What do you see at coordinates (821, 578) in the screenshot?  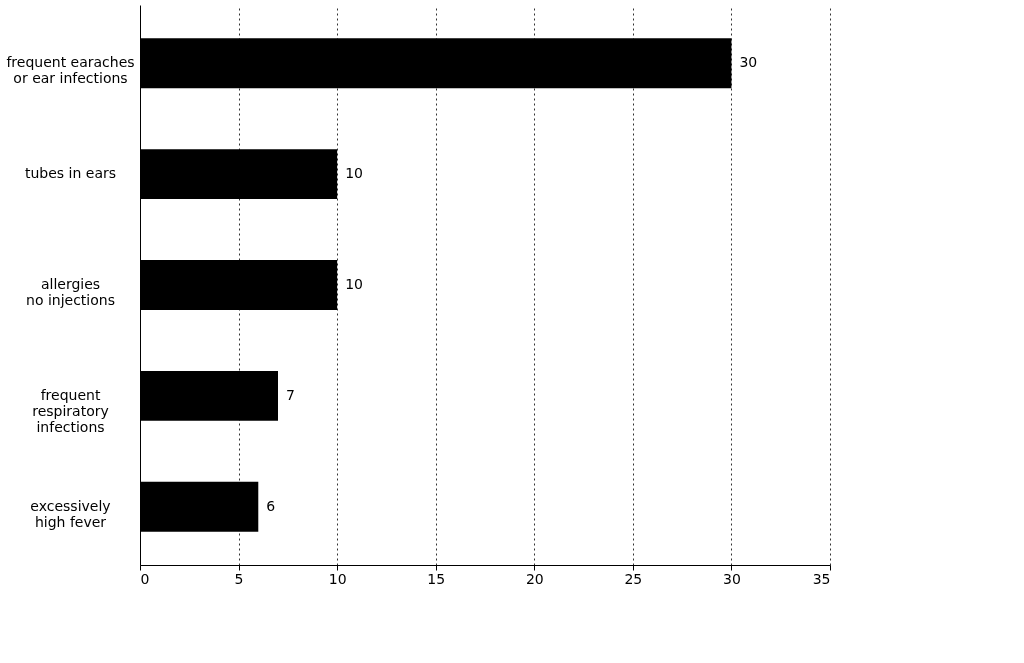 I see `x-tick-label: 35` at bounding box center [821, 578].